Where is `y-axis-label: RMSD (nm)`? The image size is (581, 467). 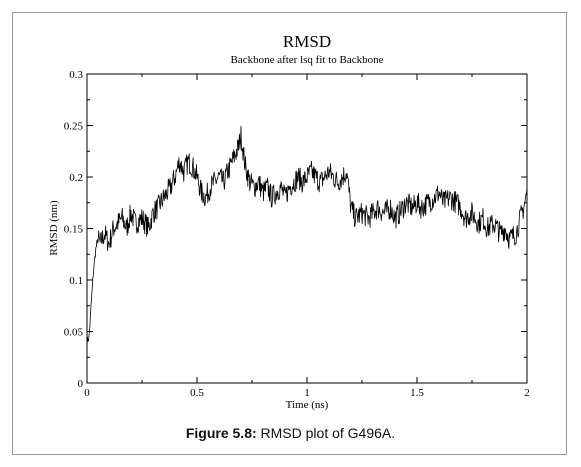
y-axis-label: RMSD (nm) is located at coordinates (54, 228).